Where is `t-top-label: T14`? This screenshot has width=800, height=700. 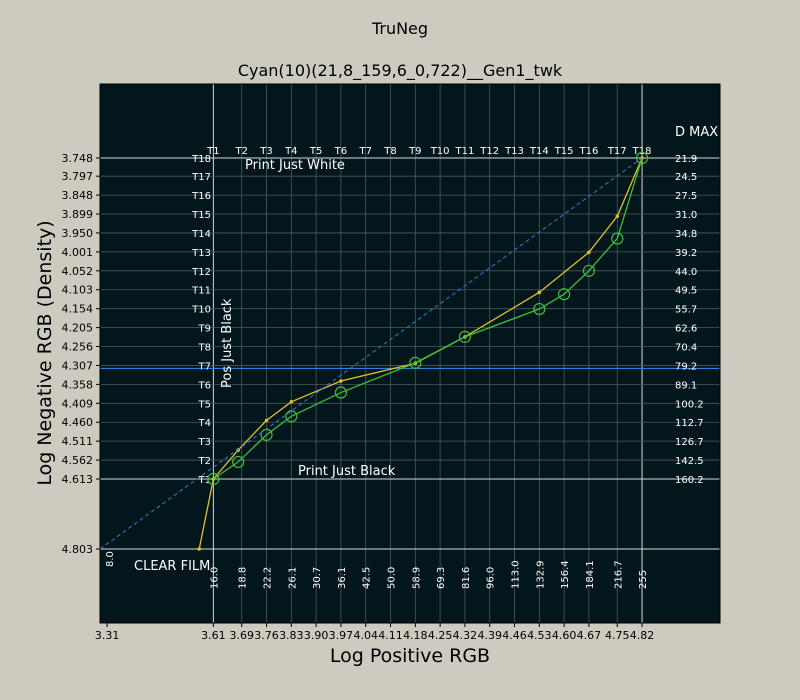
t-top-label: T14 is located at coordinates (539, 151).